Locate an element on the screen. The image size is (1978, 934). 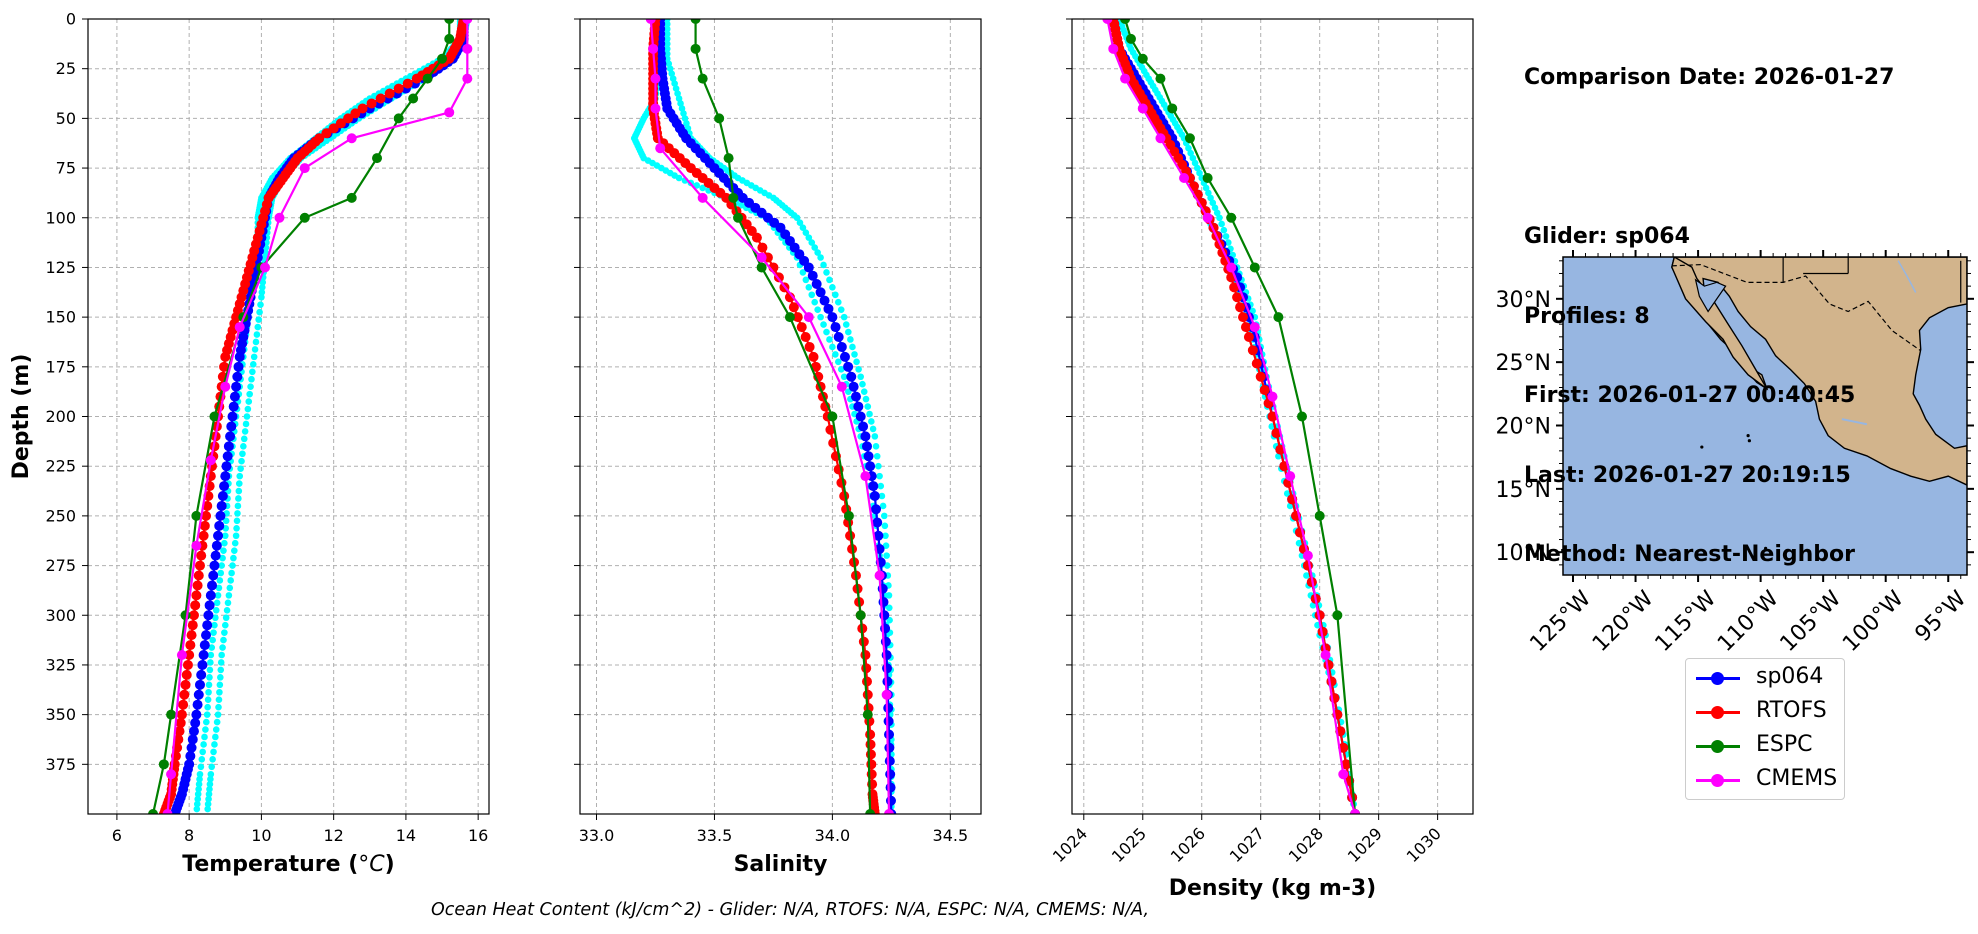
y-tick-label: 150 is located at coordinates (60, 317).